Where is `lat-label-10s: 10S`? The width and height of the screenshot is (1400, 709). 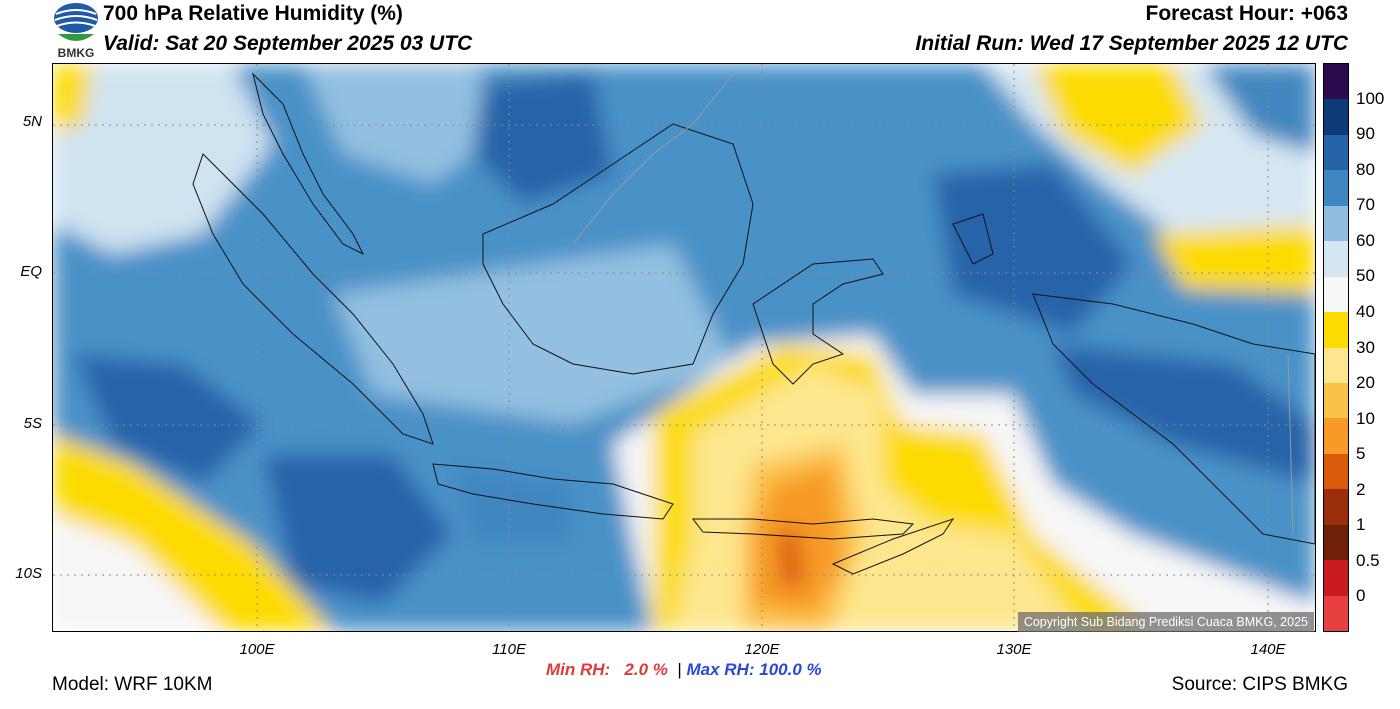 lat-label-10s: 10S is located at coordinates (28, 573).